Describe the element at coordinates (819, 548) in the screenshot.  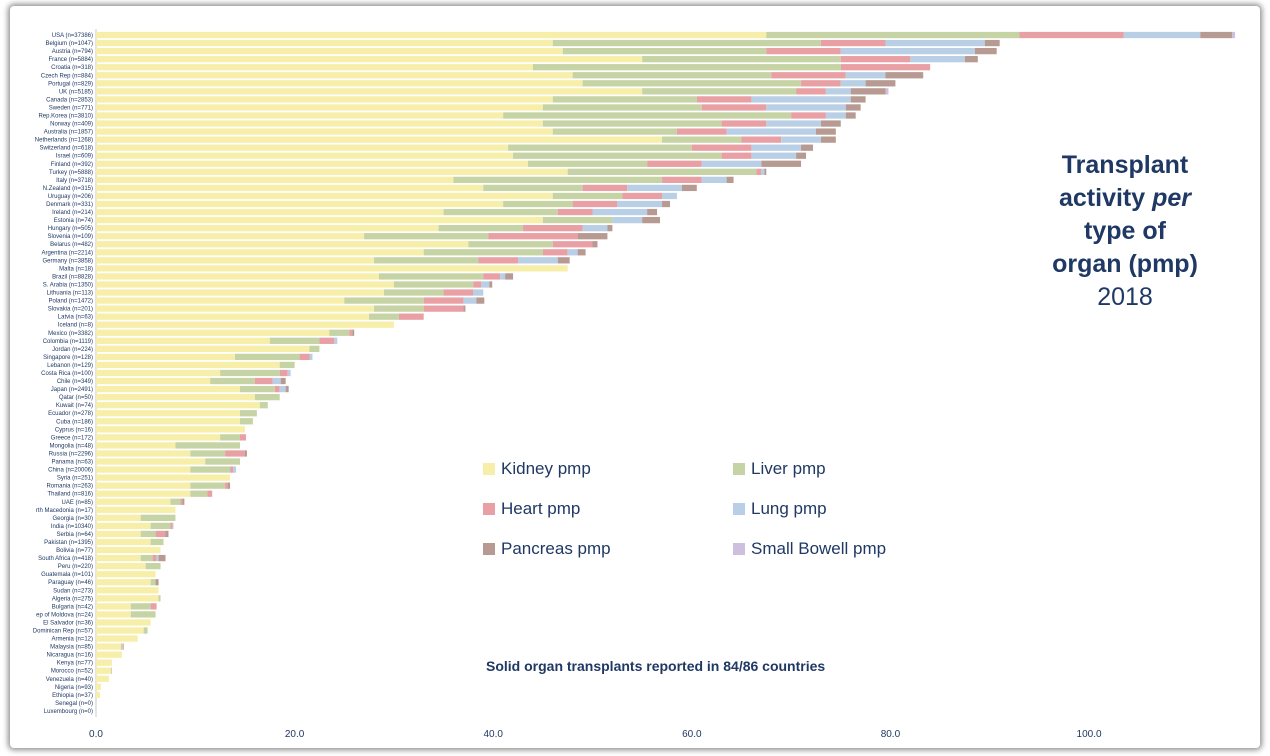
I see `legend-label-bowel: Small Bowell pmp` at that location.